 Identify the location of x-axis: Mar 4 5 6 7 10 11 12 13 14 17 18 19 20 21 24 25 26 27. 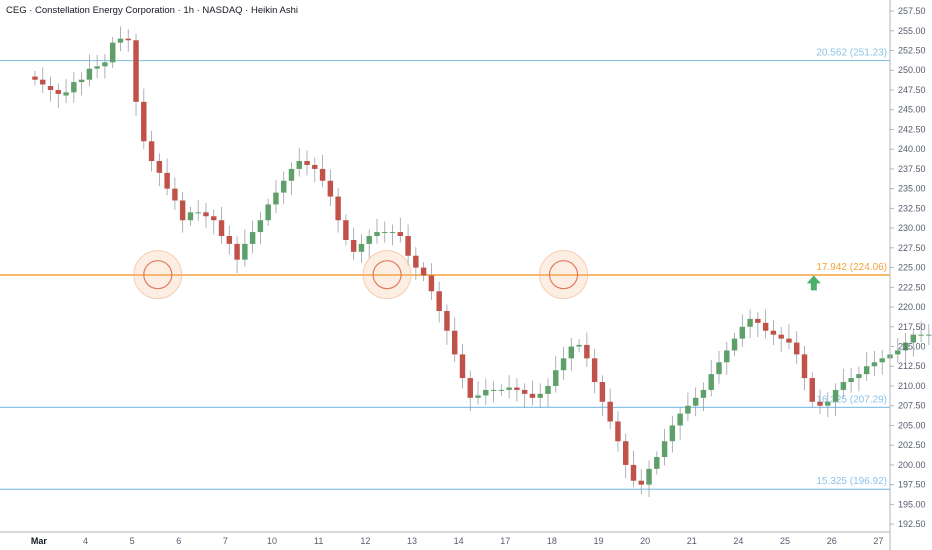
(457, 541).